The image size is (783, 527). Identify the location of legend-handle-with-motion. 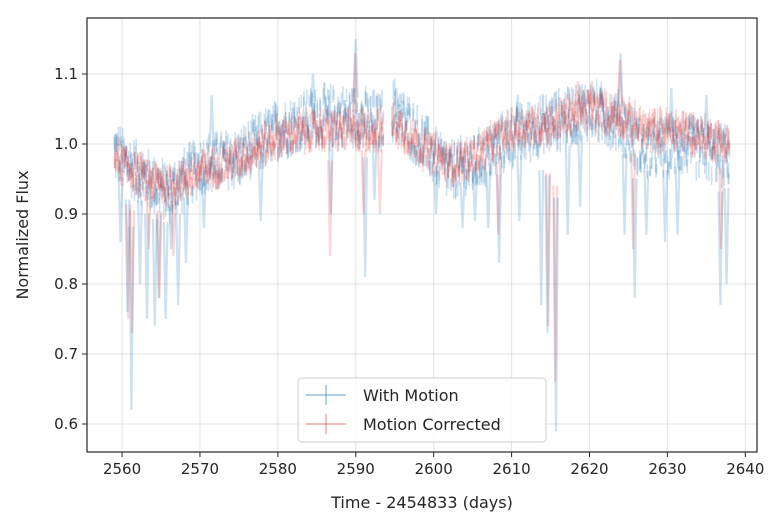
(326, 395).